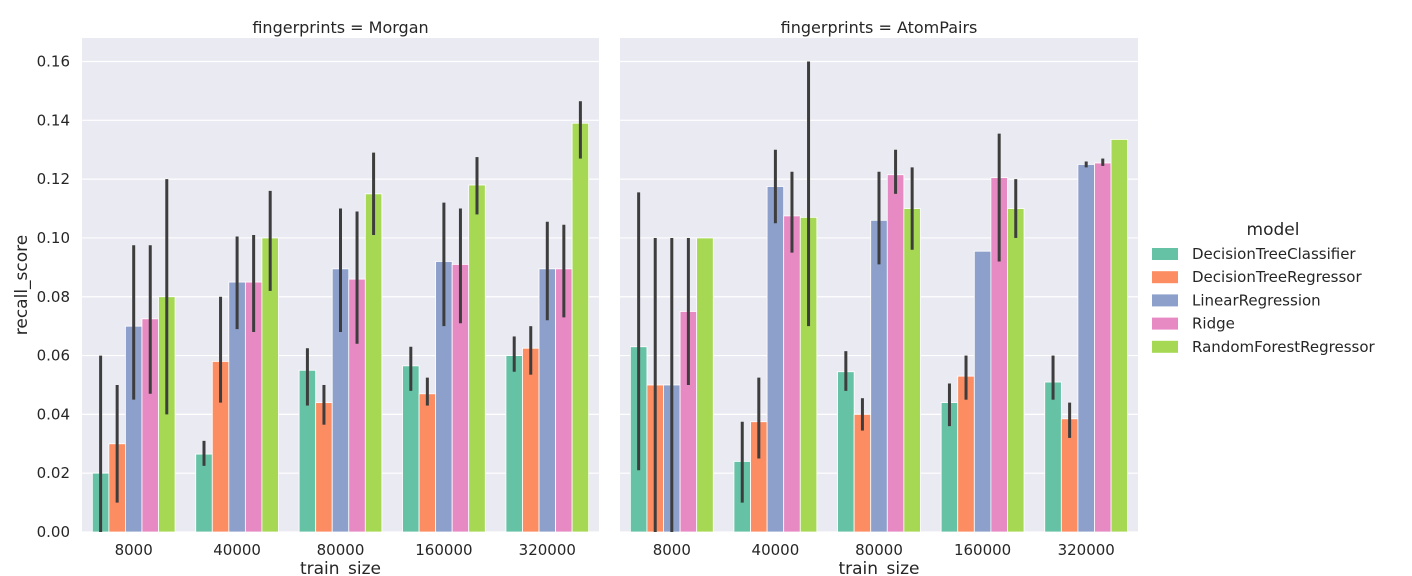 This screenshot has height=576, width=1412. Describe the element at coordinates (53, 414) in the screenshot. I see `y-tick-label: 0.04` at that location.